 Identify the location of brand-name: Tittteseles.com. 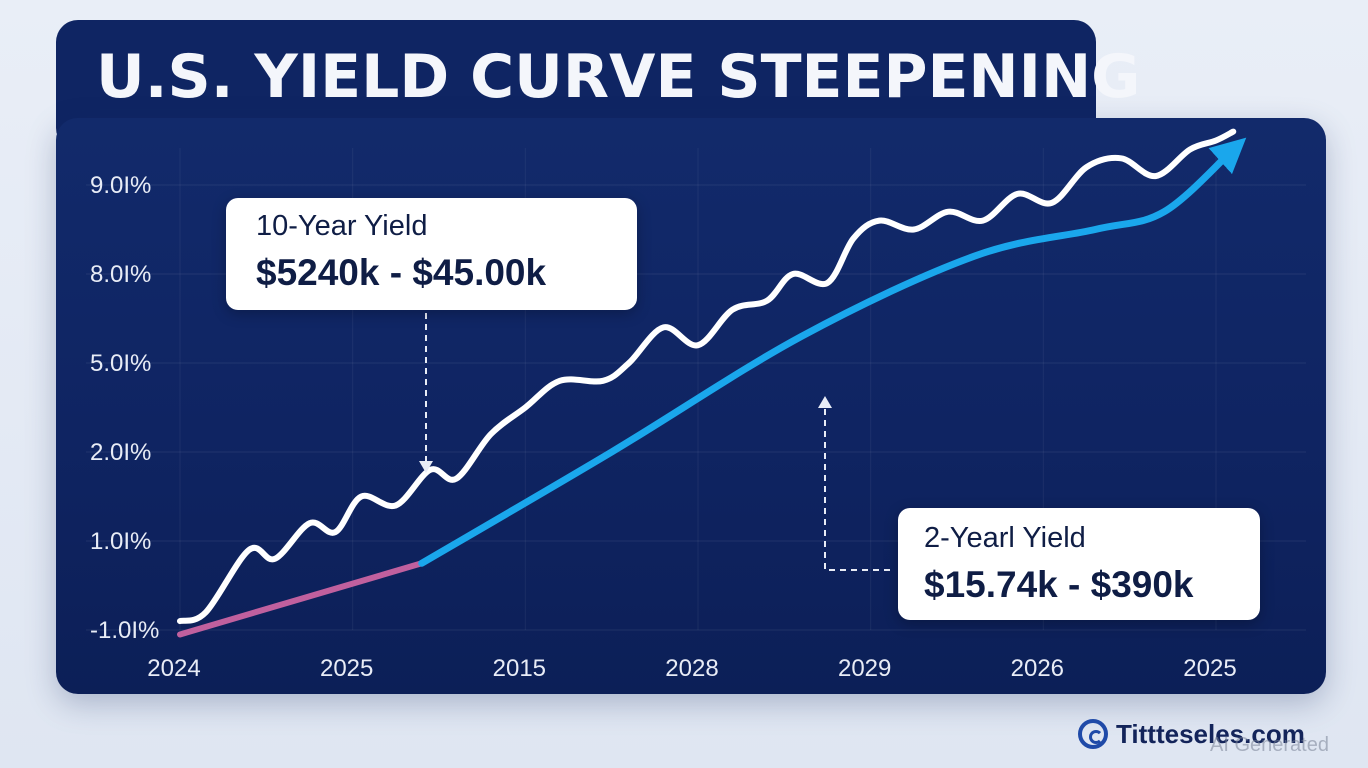
(1210, 733).